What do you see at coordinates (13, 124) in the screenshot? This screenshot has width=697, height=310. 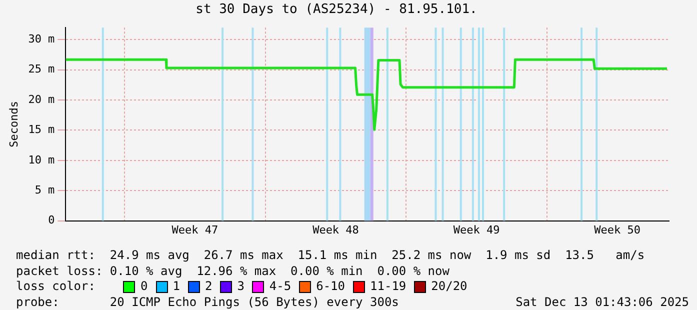 I see `y-axis-title: Seconds` at bounding box center [13, 124].